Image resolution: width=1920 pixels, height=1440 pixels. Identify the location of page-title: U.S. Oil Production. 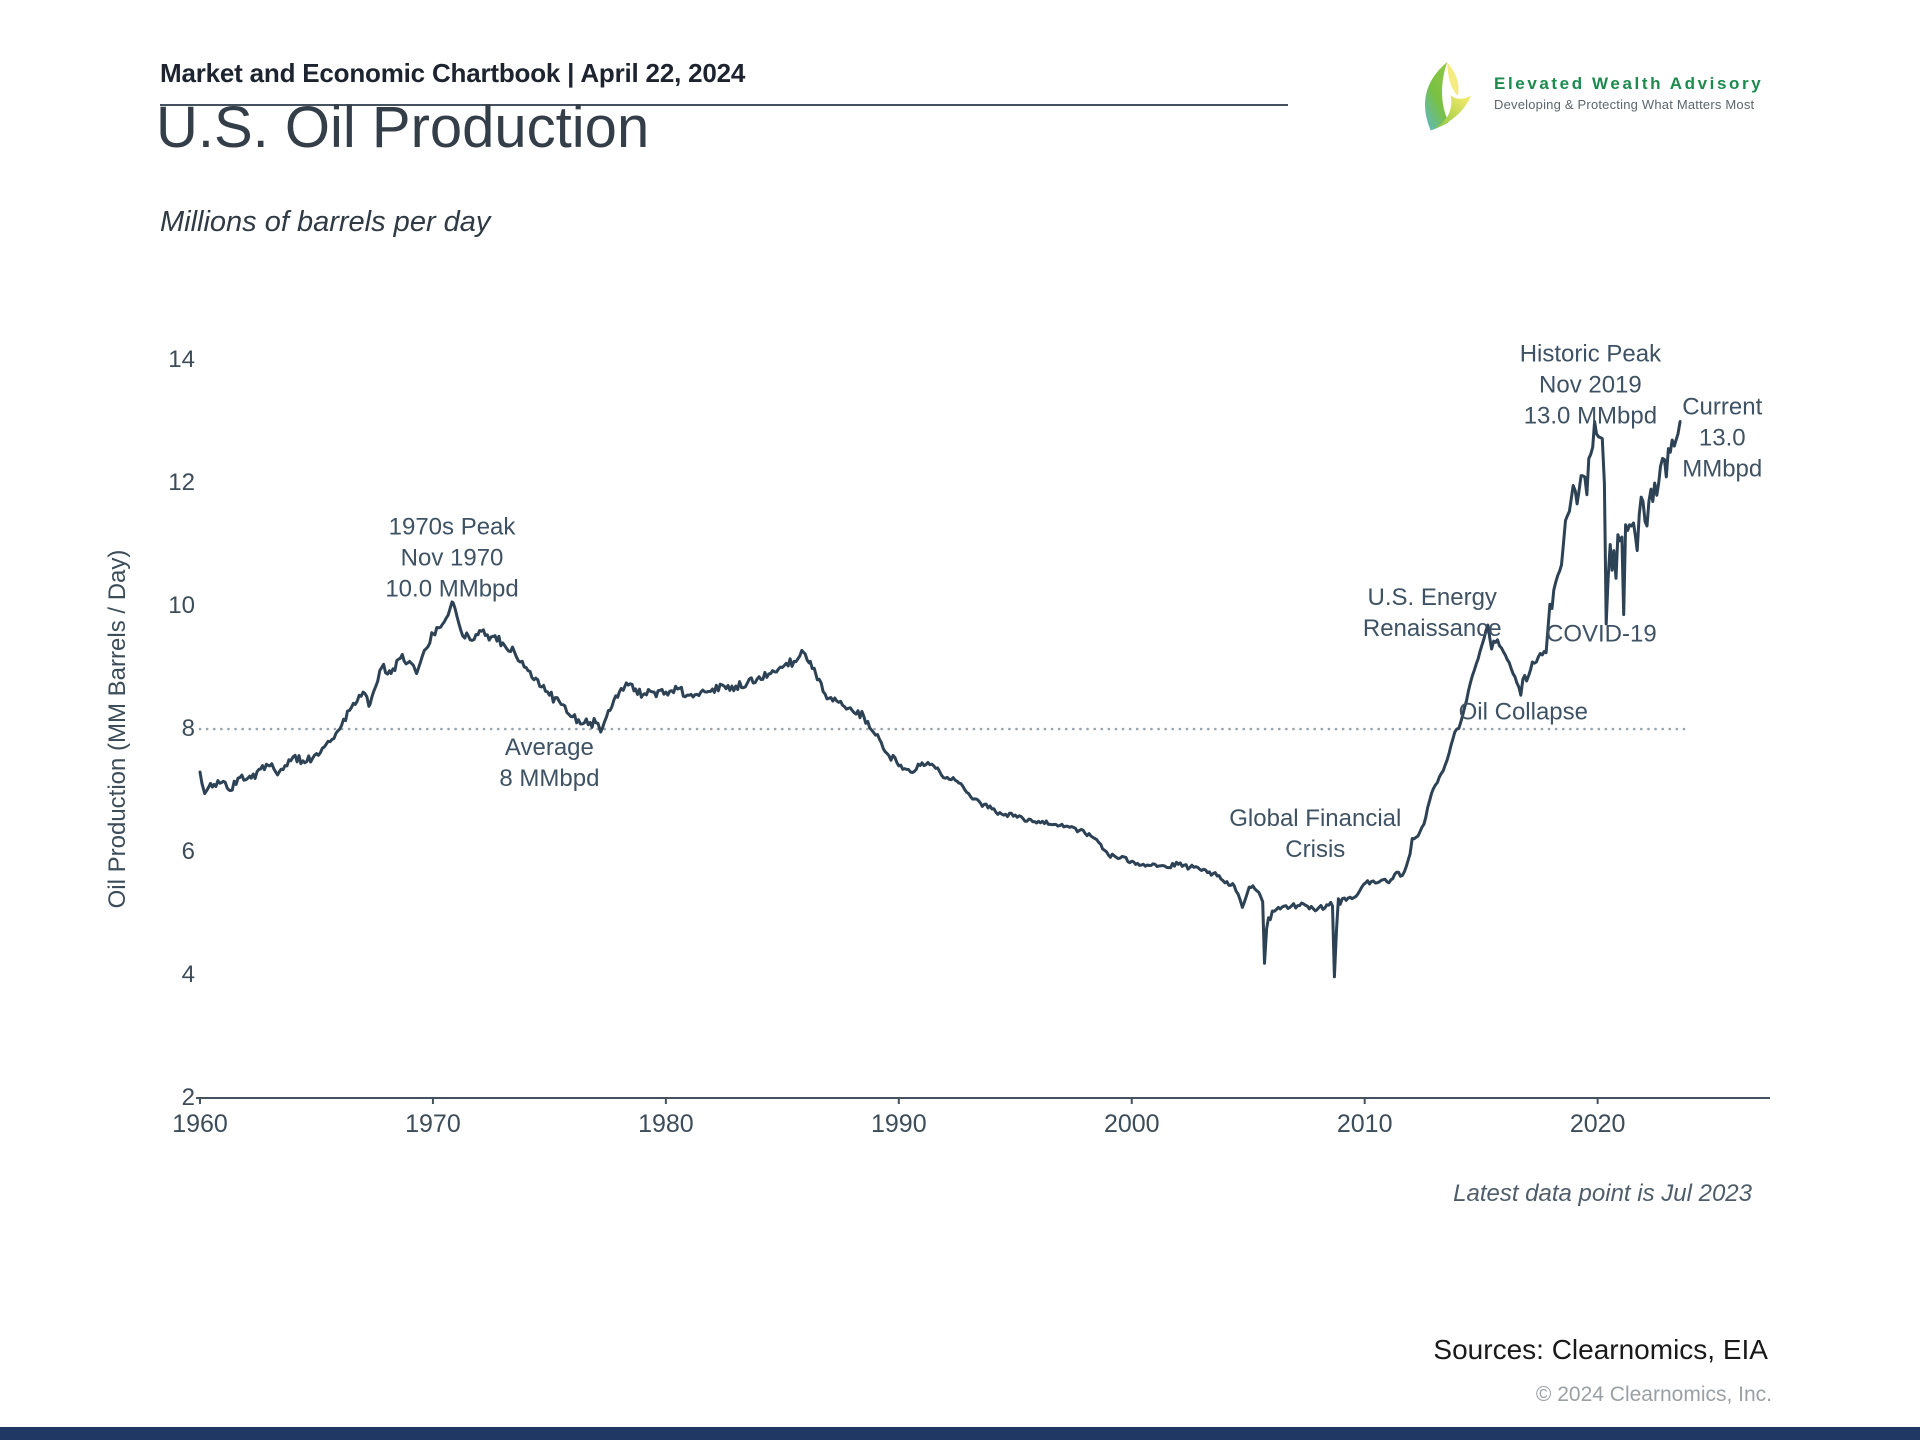
(403, 127).